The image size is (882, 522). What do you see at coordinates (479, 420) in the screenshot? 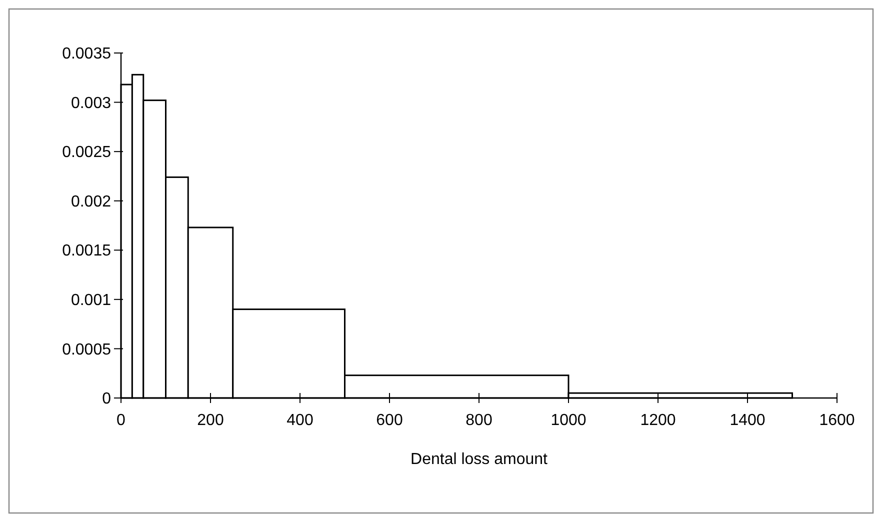
I see `x-tick-label: 800` at bounding box center [479, 420].